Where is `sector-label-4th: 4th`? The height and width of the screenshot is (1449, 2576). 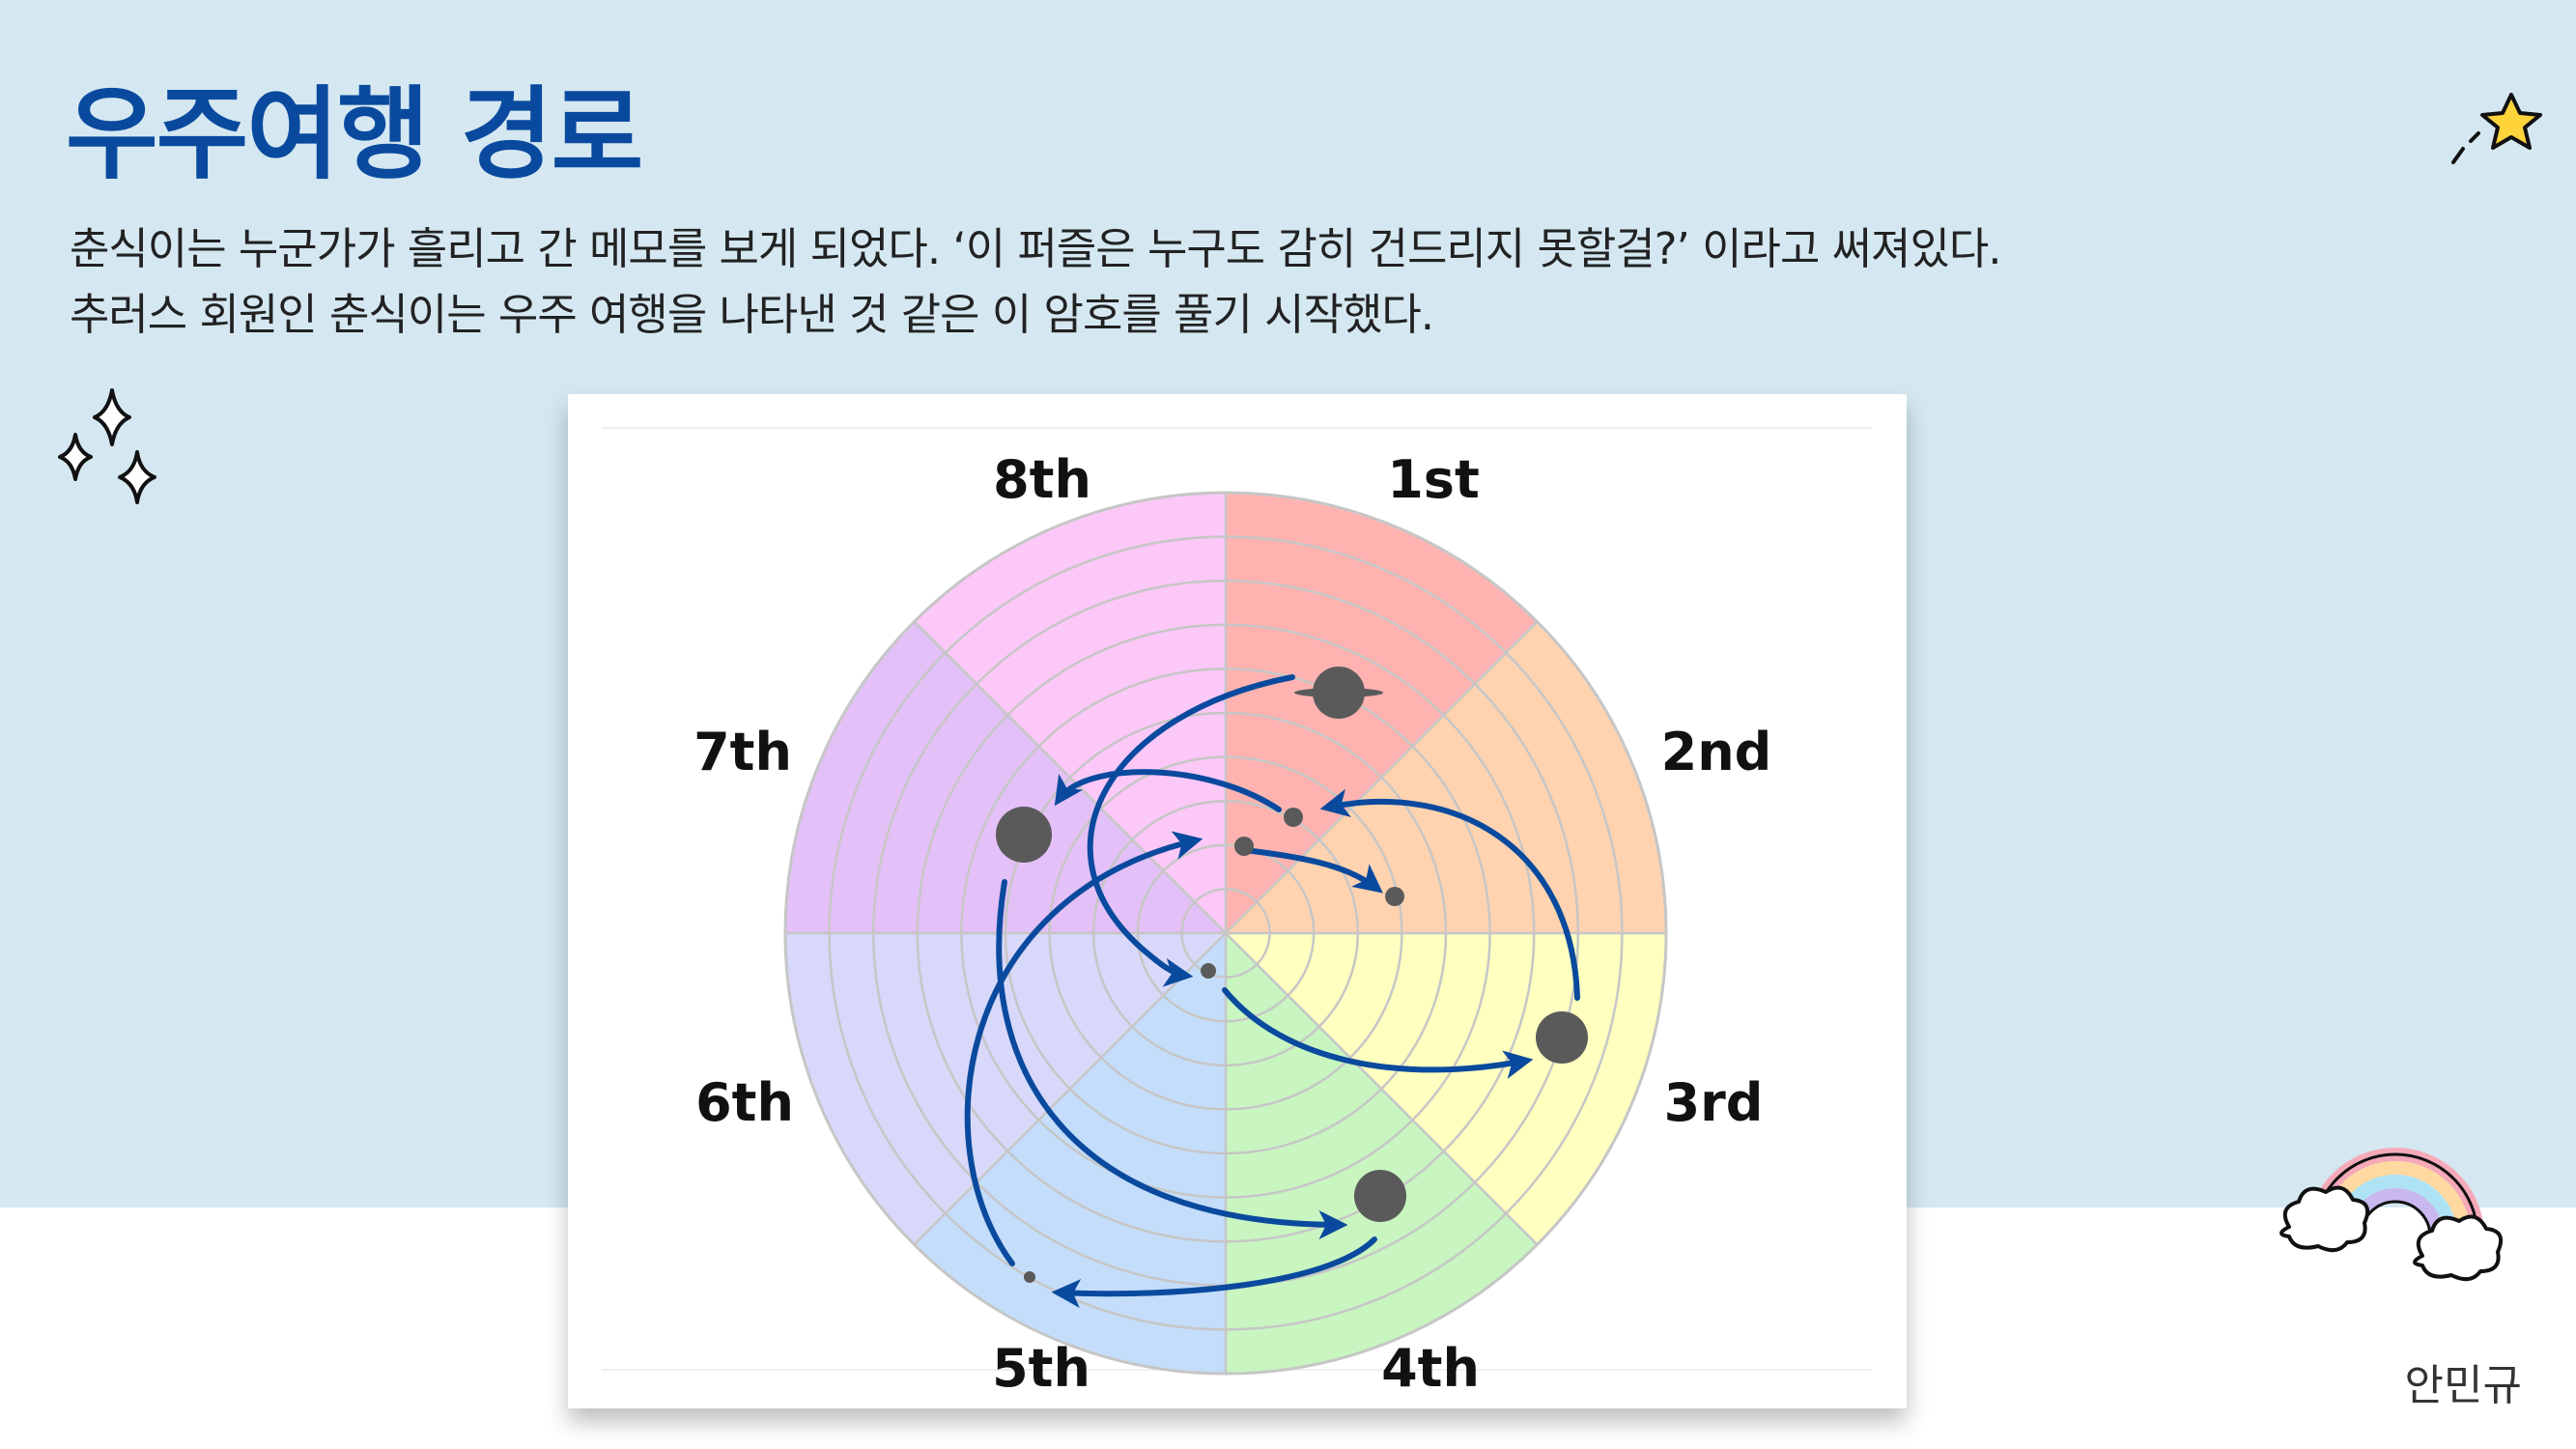 sector-label-4th: 4th is located at coordinates (1430, 1368).